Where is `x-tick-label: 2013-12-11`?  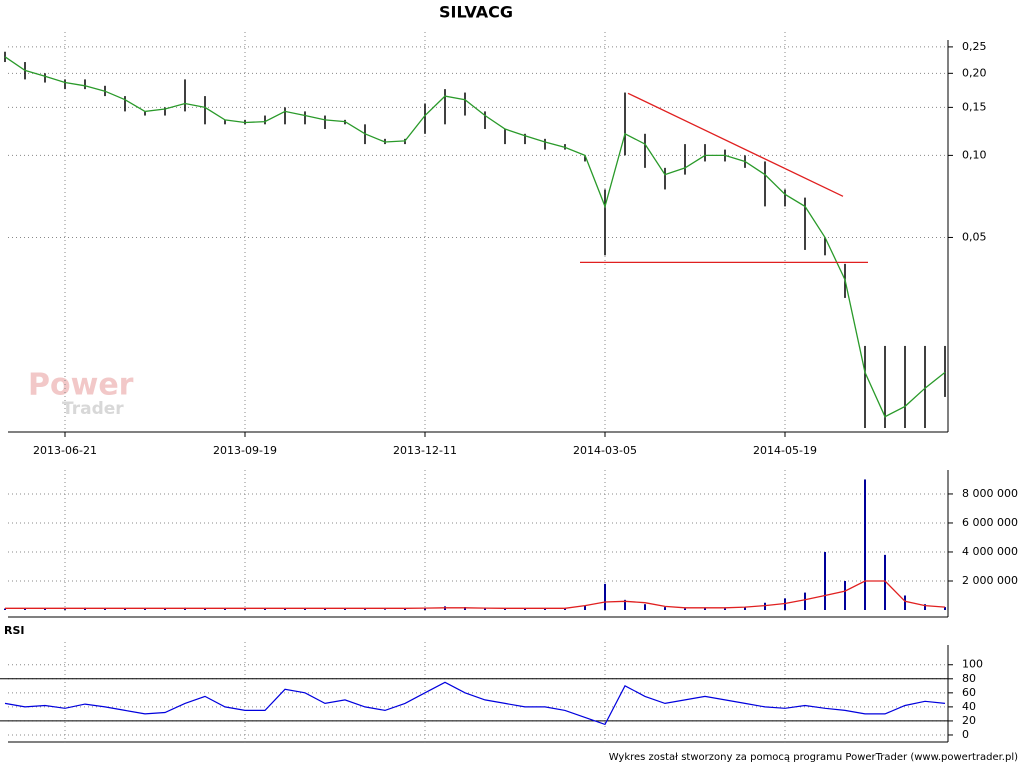 x-tick-label: 2013-12-11 is located at coordinates (425, 450).